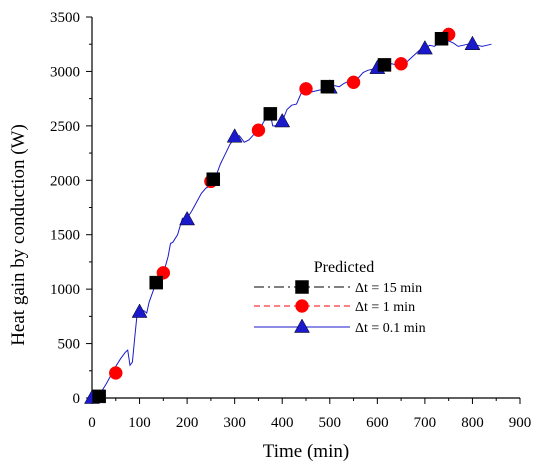 Image resolution: width=550 pixels, height=471 pixels. I want to click on x-tick-label: 500, so click(330, 423).